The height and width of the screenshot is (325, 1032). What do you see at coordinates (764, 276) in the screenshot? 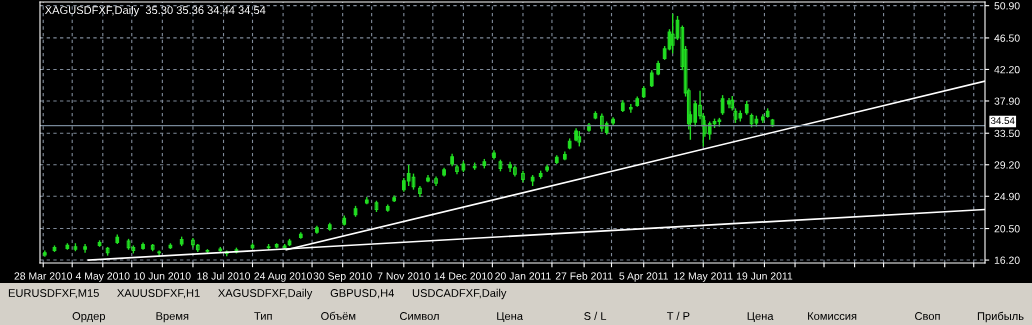
I see `x-tick-label: 19 Jun 2011` at bounding box center [764, 276].